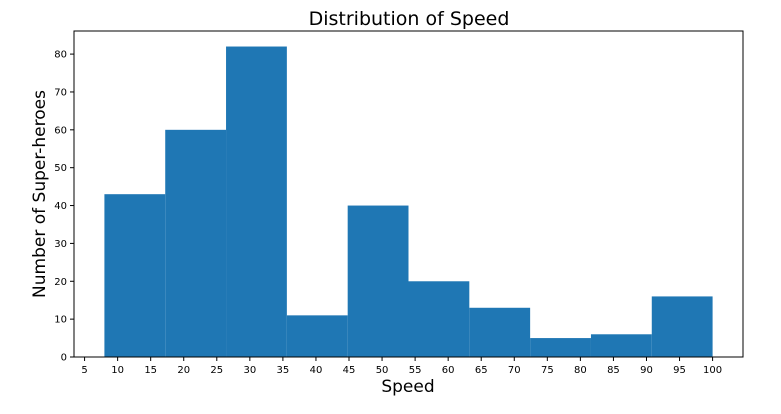 The height and width of the screenshot is (414, 781). What do you see at coordinates (64, 358) in the screenshot?
I see `y-tick-label: 0` at bounding box center [64, 358].